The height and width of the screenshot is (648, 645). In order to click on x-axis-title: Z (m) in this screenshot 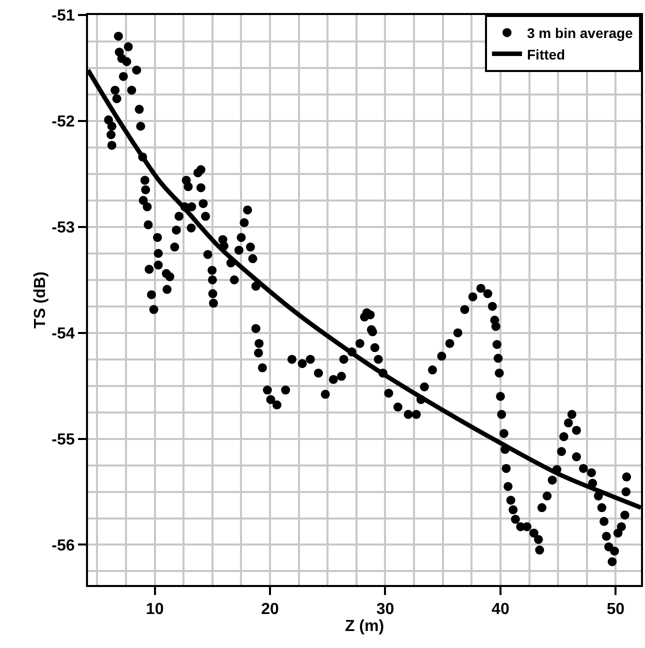, I will do `click(364, 627)`.